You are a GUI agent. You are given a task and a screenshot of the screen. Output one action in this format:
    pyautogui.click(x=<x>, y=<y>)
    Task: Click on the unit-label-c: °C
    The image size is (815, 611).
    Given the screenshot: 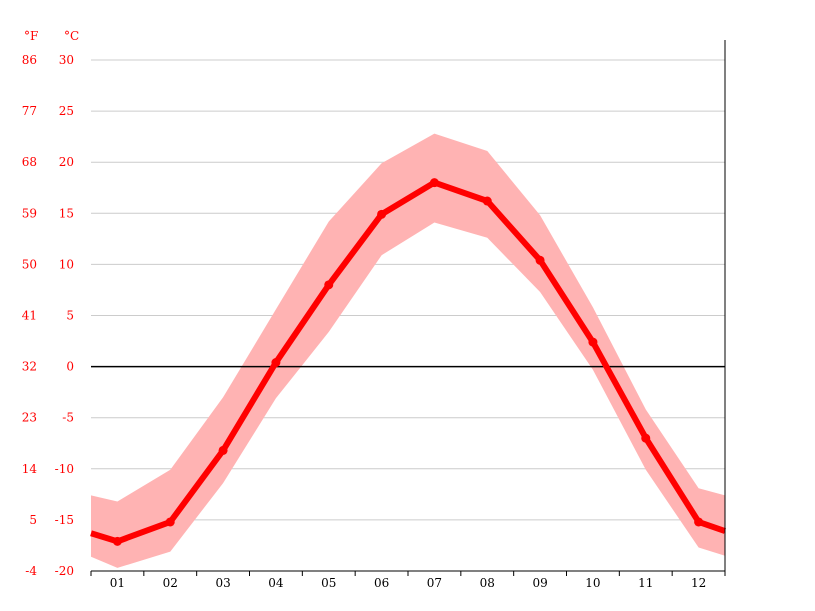 What is the action you would take?
    pyautogui.click(x=71, y=36)
    